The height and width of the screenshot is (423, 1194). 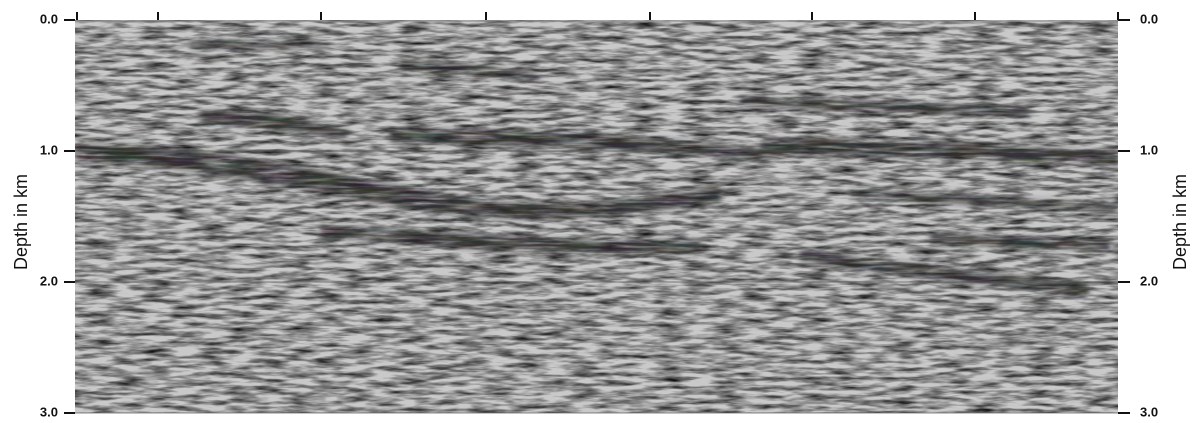 What do you see at coordinates (49, 149) in the screenshot?
I see `y-tick-label: 1.0` at bounding box center [49, 149].